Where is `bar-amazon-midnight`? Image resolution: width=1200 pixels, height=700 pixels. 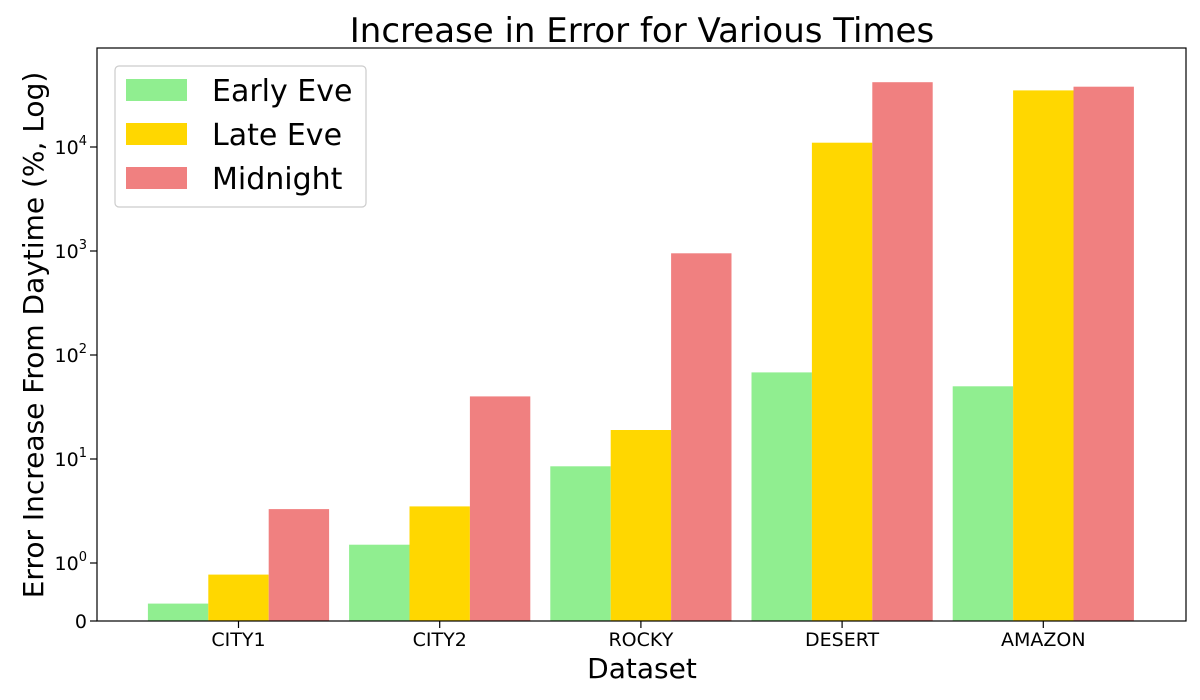 bar-amazon-midnight is located at coordinates (1103, 353).